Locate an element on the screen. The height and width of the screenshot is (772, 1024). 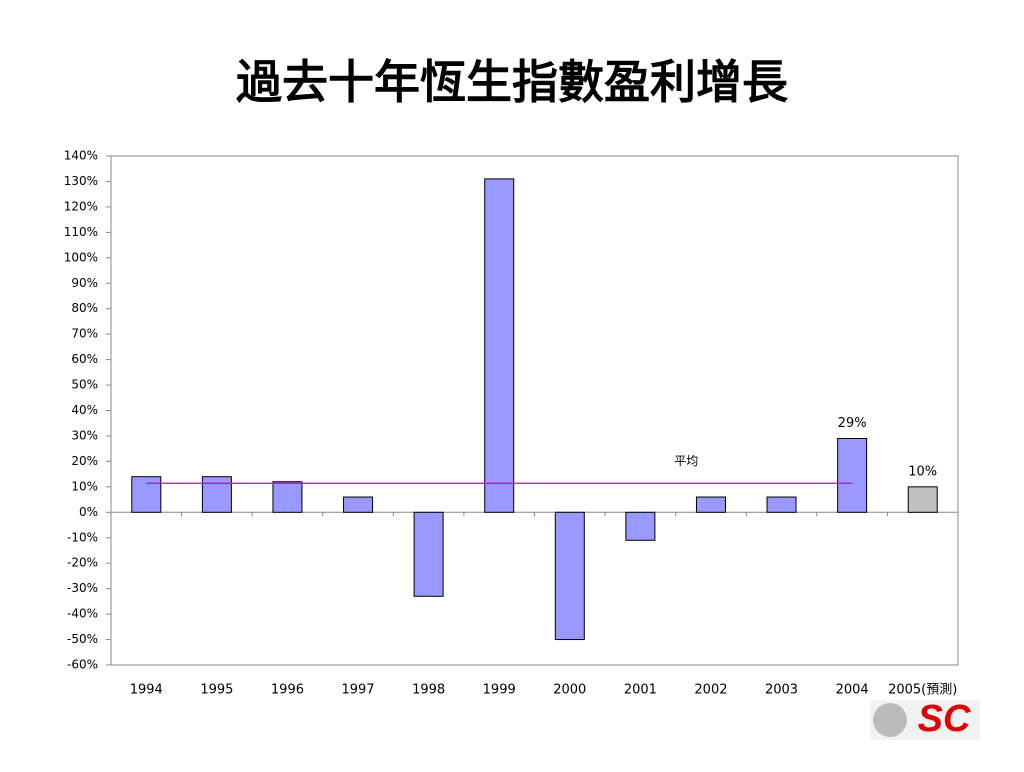
y-tick-label: -60% is located at coordinates (82, 665).